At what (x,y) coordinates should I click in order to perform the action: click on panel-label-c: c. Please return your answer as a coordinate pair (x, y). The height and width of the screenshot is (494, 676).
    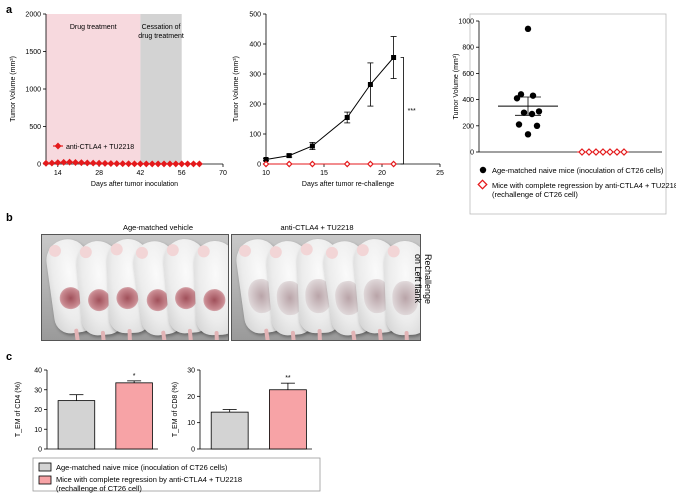
    Looking at the image, I should click on (9, 357).